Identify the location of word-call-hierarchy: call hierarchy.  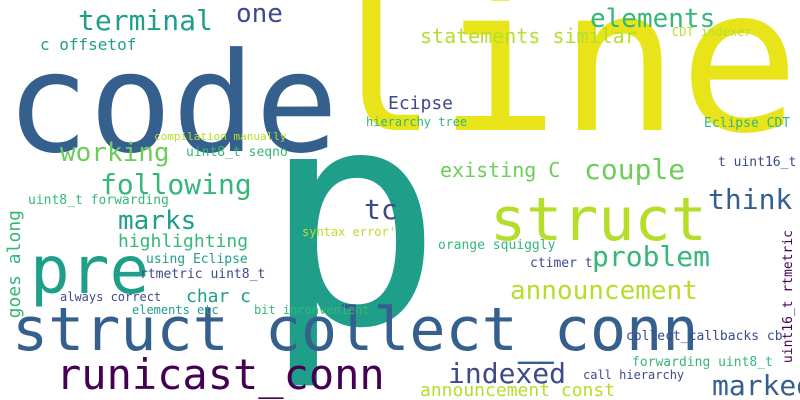
(634, 375).